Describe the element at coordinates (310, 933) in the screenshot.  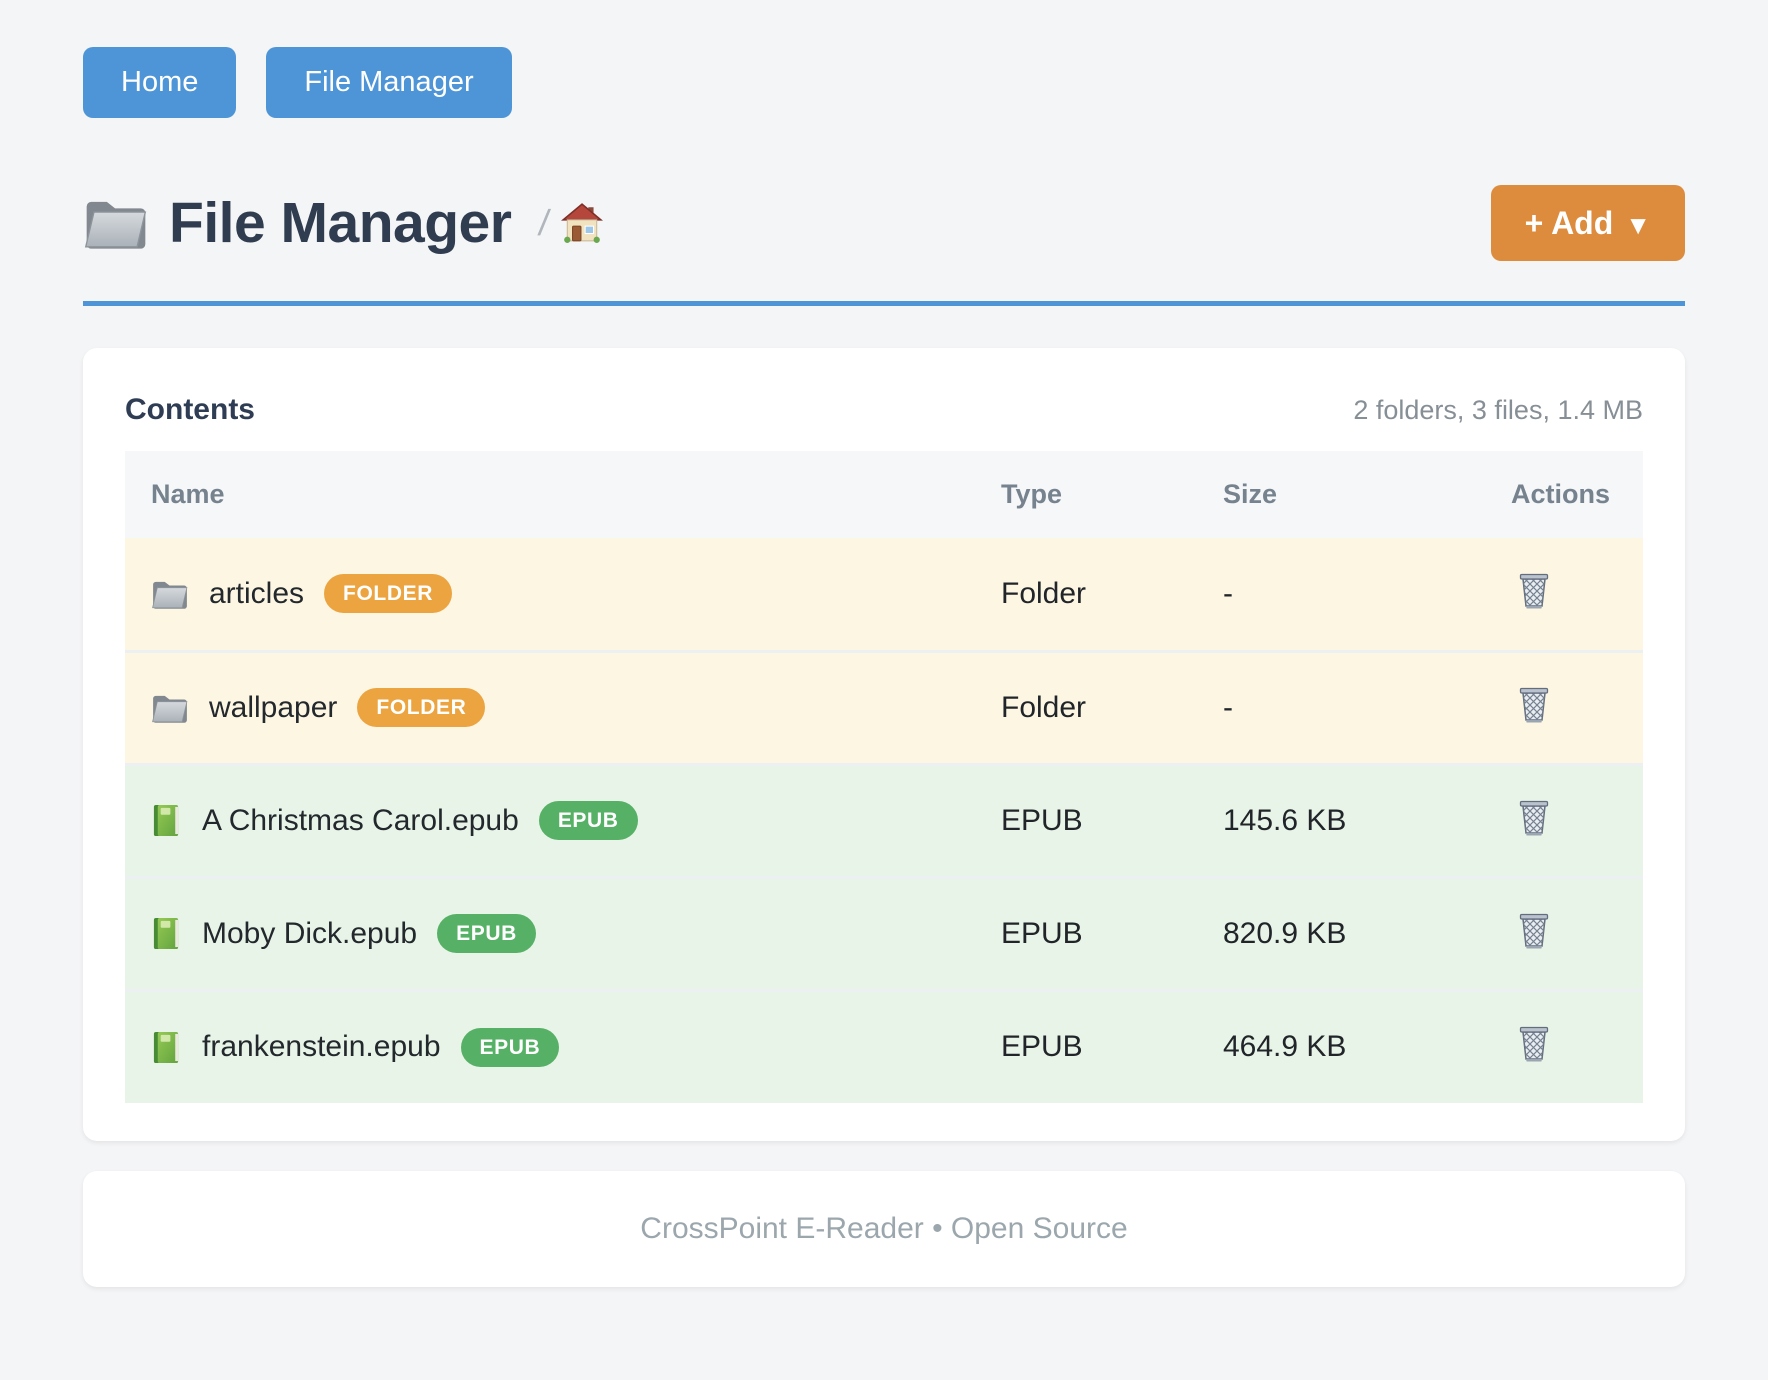
I see `file-name: Moby Dick.epub` at that location.